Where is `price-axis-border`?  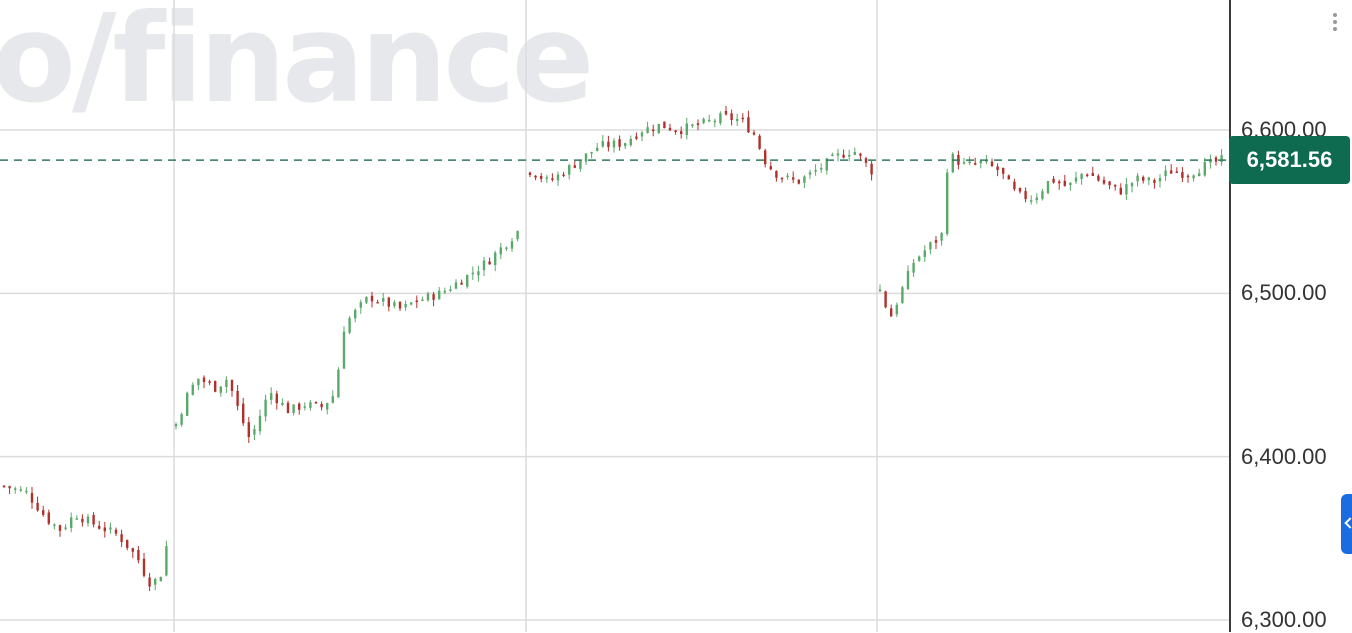 price-axis-border is located at coordinates (1230, 316).